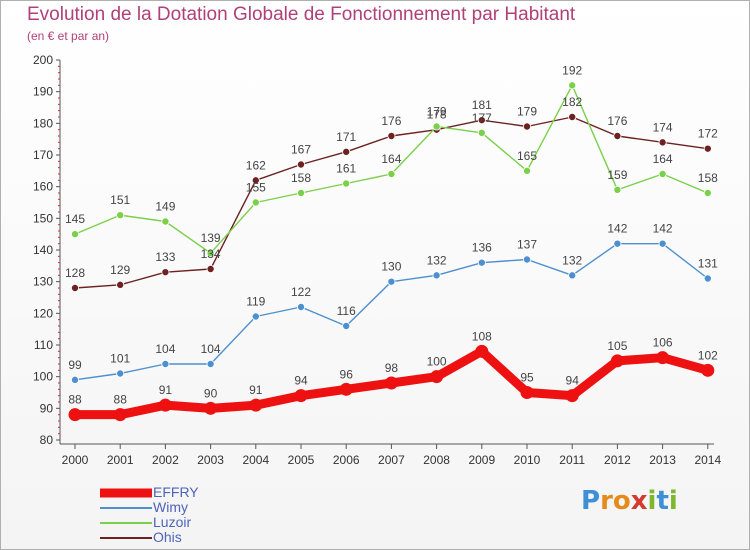 The image size is (750, 550). What do you see at coordinates (617, 346) in the screenshot?
I see `data-label-effry: 105` at bounding box center [617, 346].